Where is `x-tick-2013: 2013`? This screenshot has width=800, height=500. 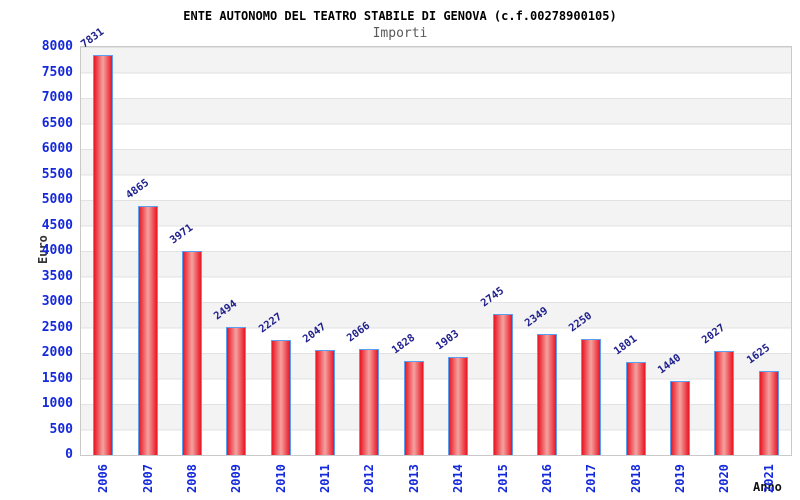 x-tick-2013: 2013 is located at coordinates (413, 478).